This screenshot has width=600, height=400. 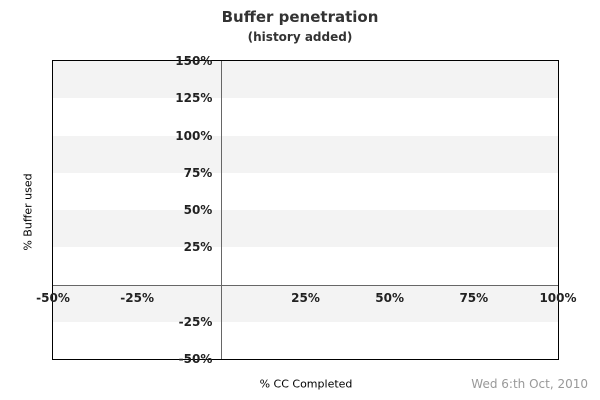 I want to click on y-tick-label: 125%, so click(x=194, y=98).